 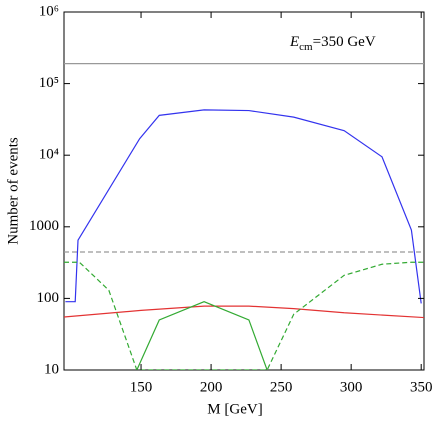 What do you see at coordinates (44, 226) in the screenshot?
I see `y-tick-label: 1000` at bounding box center [44, 226].